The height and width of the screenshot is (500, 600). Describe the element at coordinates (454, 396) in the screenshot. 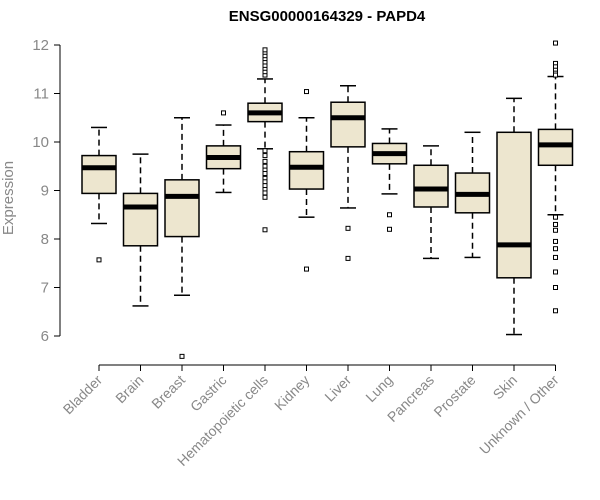

I see `x-tick-label: Prostate` at that location.